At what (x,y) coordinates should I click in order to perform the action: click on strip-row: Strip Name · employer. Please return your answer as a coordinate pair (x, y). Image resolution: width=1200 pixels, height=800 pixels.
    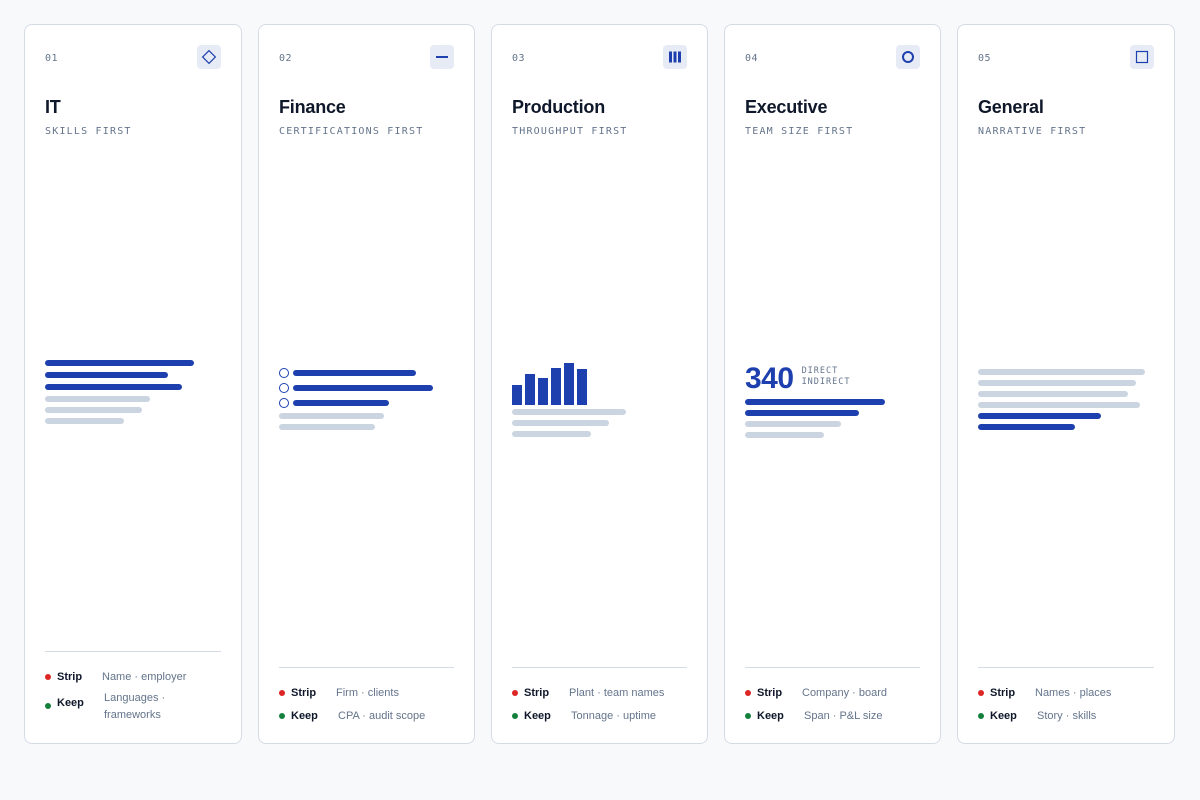
    Looking at the image, I should click on (133, 677).